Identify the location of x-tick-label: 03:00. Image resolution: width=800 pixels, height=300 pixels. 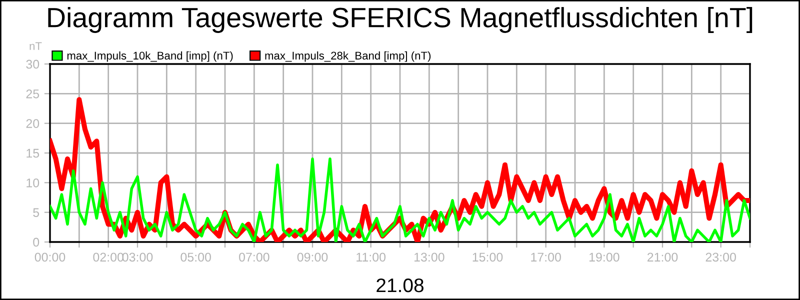
(137, 257).